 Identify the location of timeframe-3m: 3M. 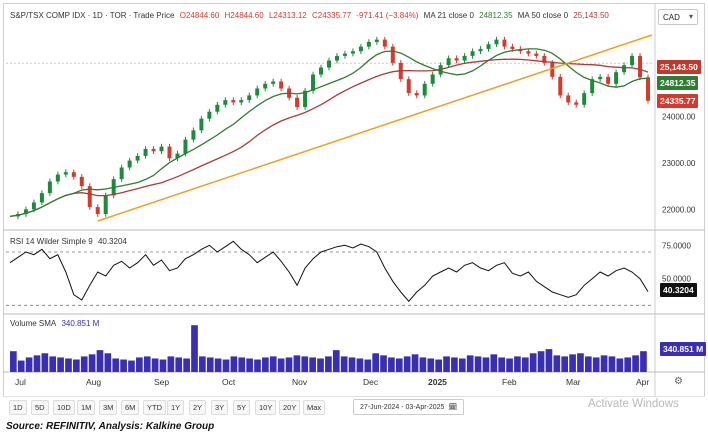
(108, 407).